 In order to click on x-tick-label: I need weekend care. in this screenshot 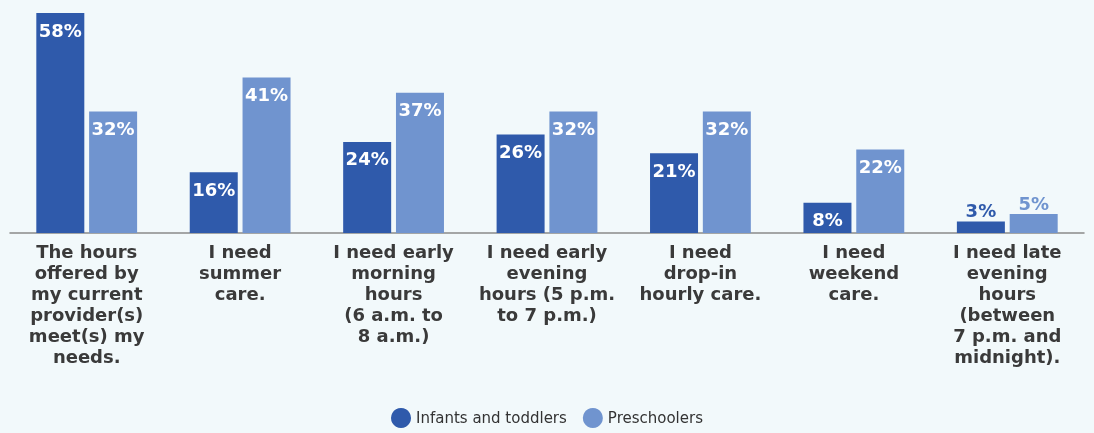, I will do `click(854, 272)`.